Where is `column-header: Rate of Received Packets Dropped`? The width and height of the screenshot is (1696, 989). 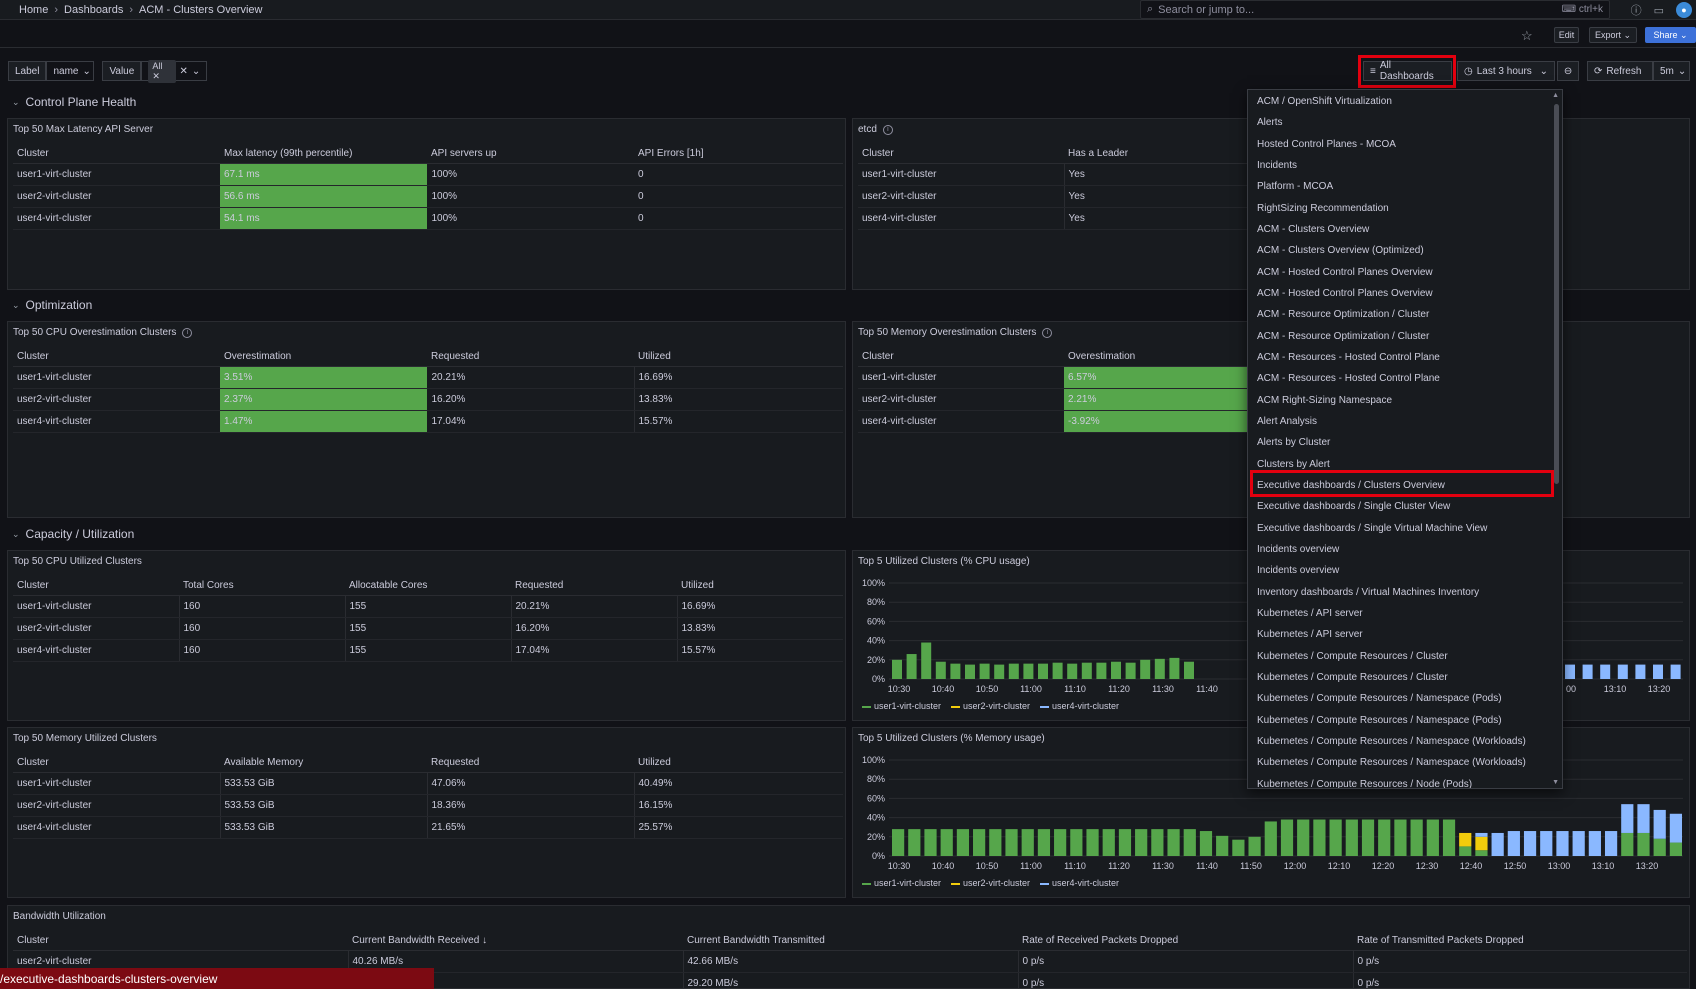 column-header: Rate of Received Packets Dropped is located at coordinates (1185, 941).